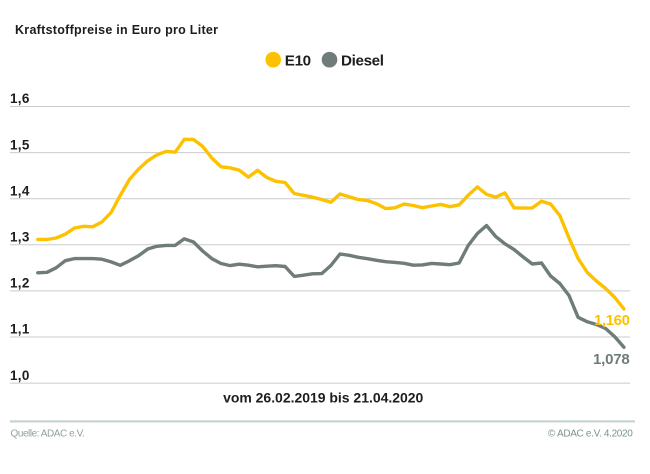 The image size is (650, 474). Describe the element at coordinates (612, 320) in the screenshot. I see `svg-text: 1,160` at that location.